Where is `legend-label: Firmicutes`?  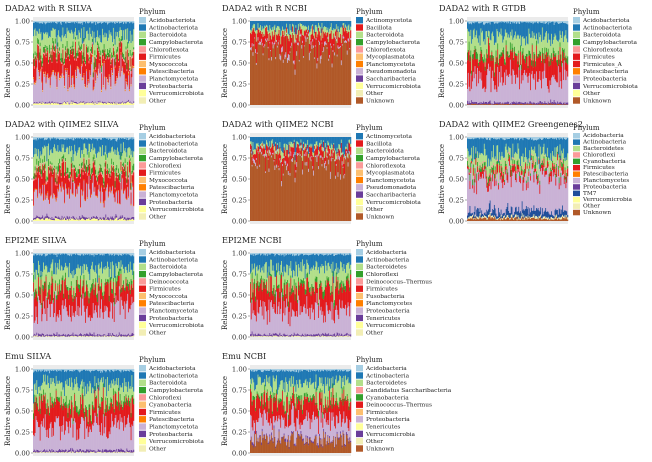 legend-label: Firmicutes is located at coordinates (165, 174).